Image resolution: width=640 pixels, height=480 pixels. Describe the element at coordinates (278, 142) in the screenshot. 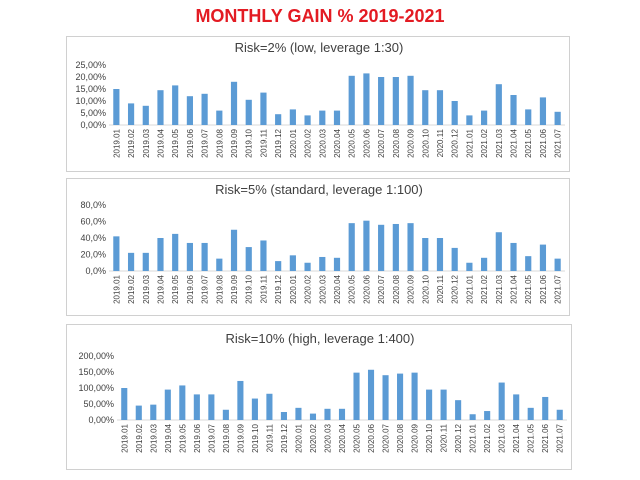

I see `x-tick-label: 2019.12` at that location.